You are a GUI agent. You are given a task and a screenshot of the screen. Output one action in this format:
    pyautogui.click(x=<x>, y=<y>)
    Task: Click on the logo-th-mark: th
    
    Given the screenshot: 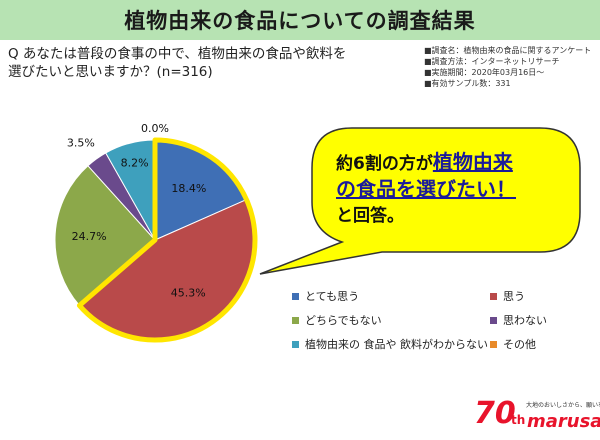 What is the action you would take?
    pyautogui.click(x=518, y=420)
    